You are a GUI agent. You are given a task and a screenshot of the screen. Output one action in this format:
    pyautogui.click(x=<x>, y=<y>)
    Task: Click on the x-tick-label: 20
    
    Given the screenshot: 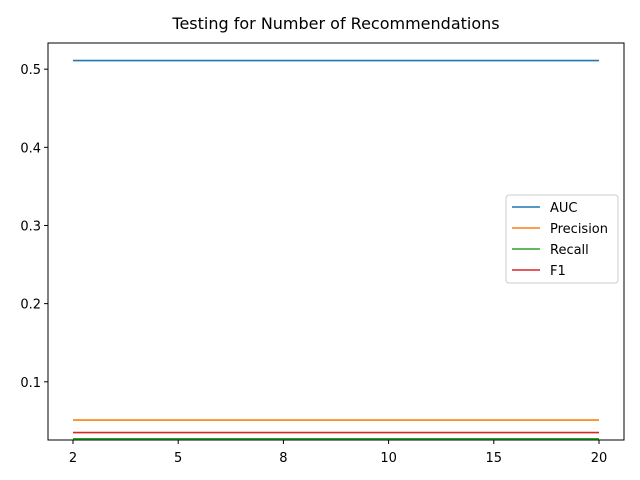 What is the action you would take?
    pyautogui.click(x=599, y=458)
    